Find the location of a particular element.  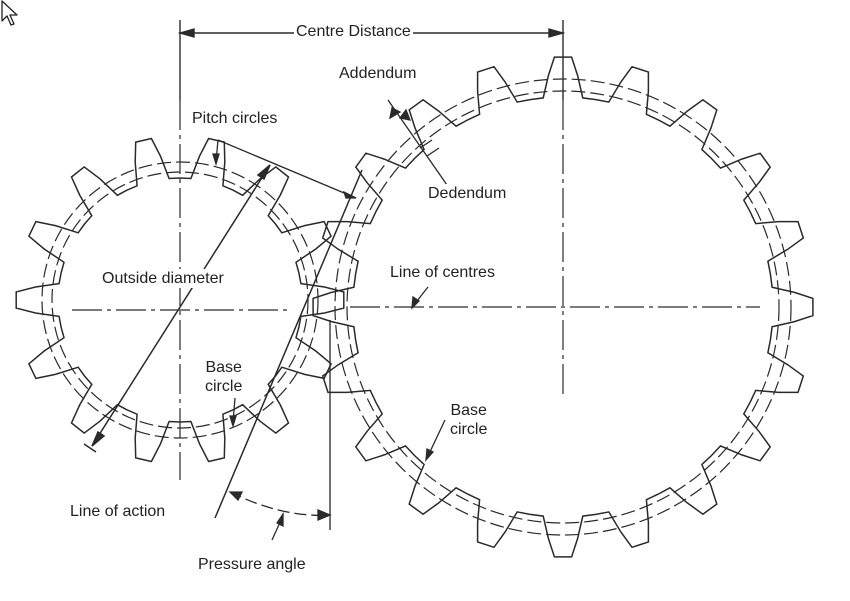

mouse-pointer-icon is located at coordinates (9, 13).